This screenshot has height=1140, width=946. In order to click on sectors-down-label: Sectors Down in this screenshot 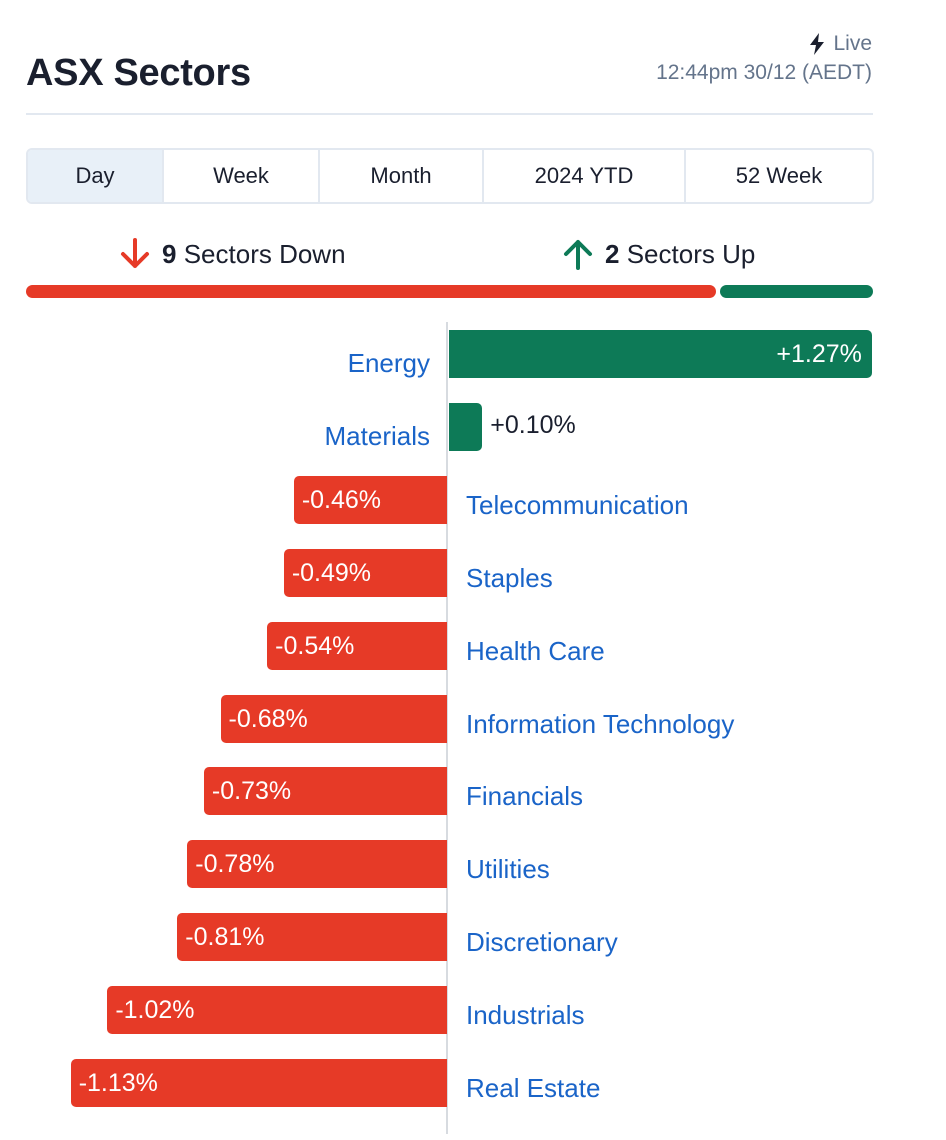, I will do `click(264, 253)`.